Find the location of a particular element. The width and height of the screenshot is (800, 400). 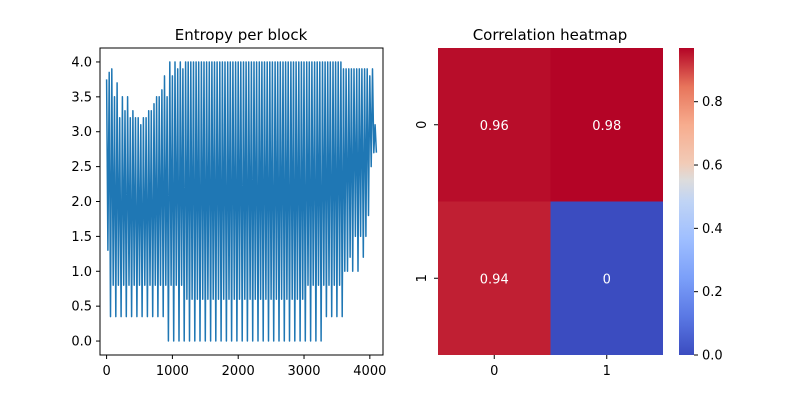

colorbar: 0.0 0.2 0.4 0.6 0.8 is located at coordinates (701, 206).